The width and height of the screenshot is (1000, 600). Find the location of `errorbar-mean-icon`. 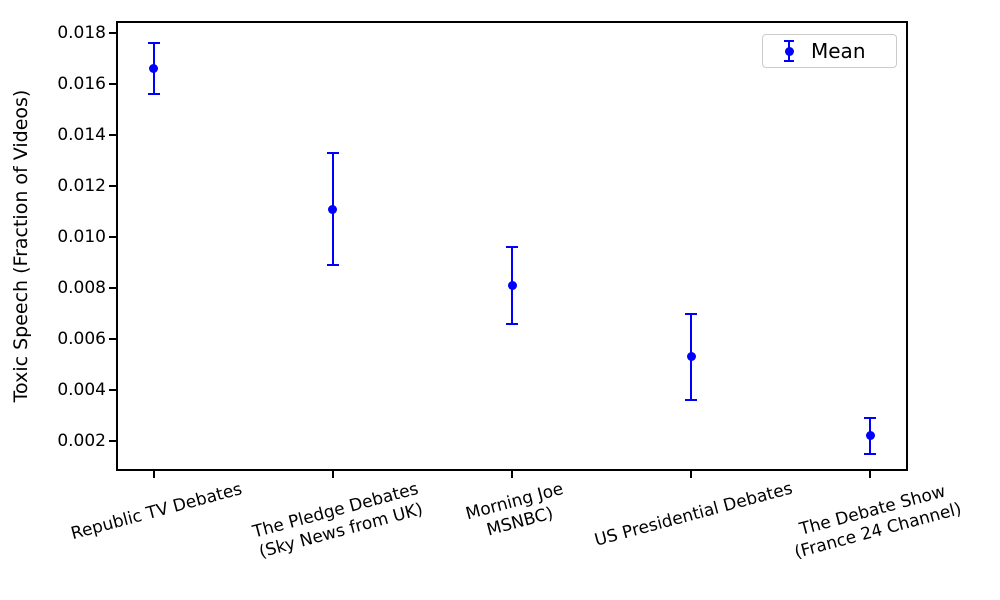

errorbar-mean-icon is located at coordinates (789, 51).